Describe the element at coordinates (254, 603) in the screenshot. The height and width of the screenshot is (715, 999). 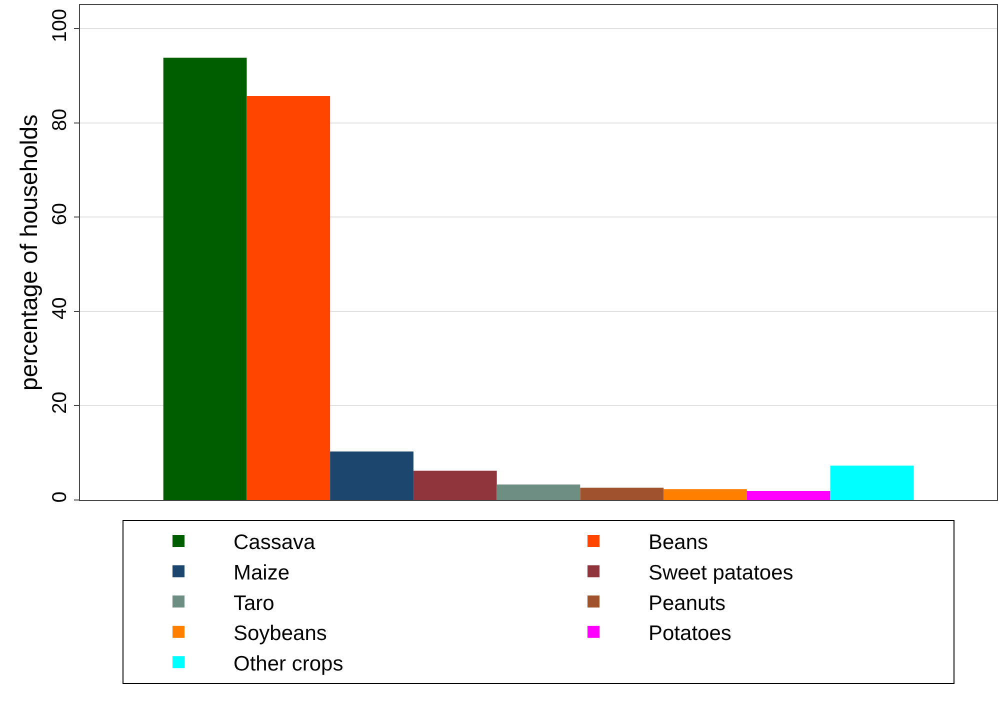
I see `legend-label: Taro` at that location.